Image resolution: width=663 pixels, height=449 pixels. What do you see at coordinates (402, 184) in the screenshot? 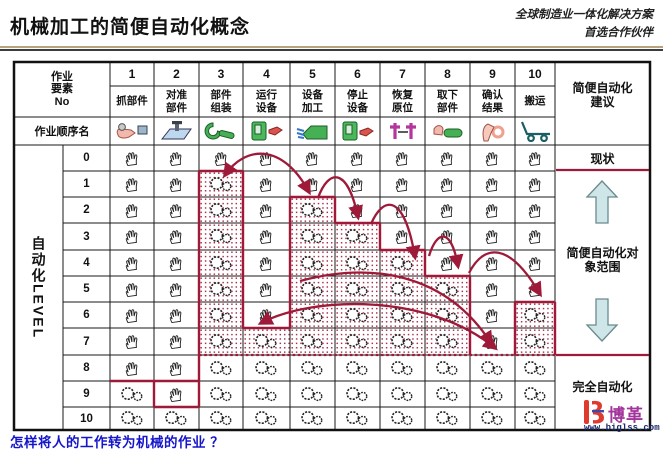
I see `cell-r1-c7` at bounding box center [402, 184].